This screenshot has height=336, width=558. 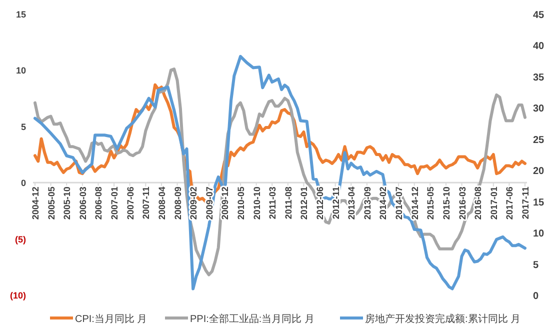 I want to click on x-tick-label: 2007-06, so click(x=130, y=203).